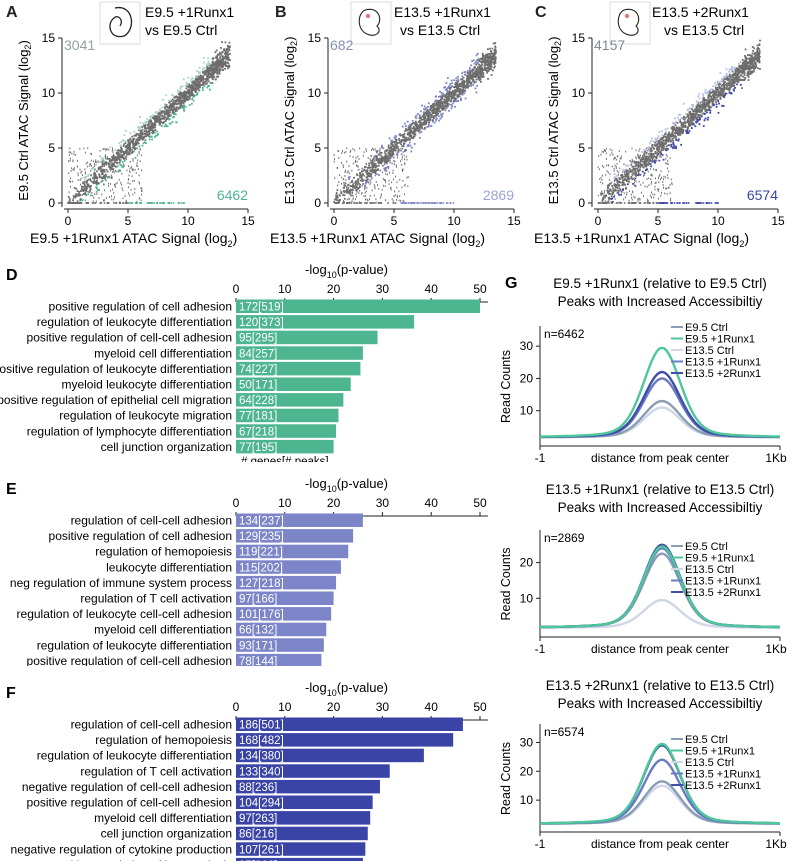 This screenshot has height=861, width=800. I want to click on x-tick-label: 15, so click(248, 221).